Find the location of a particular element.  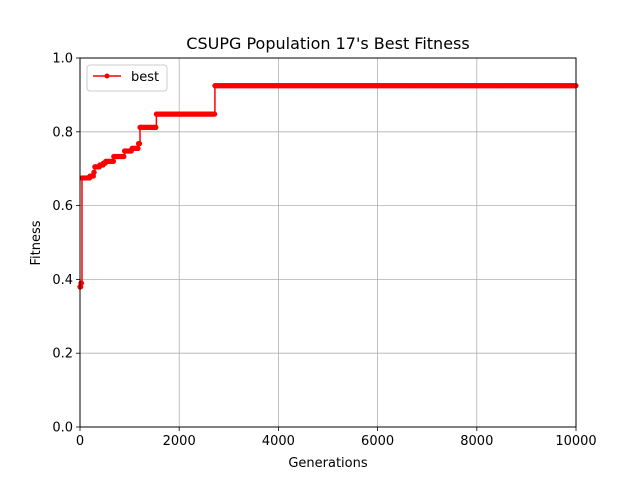

x-tick-label: 4000 is located at coordinates (278, 441).